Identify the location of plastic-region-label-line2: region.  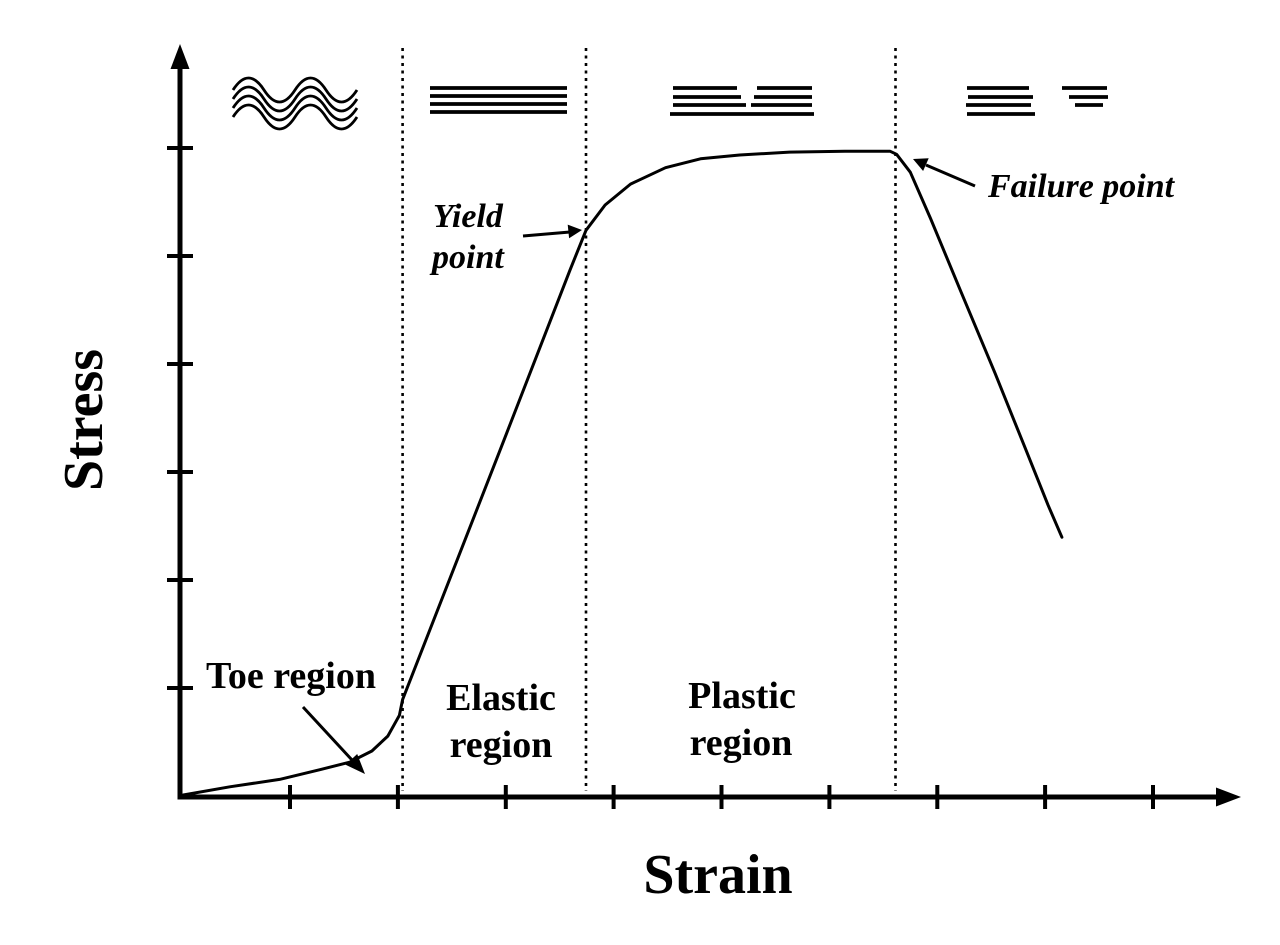
(741, 743).